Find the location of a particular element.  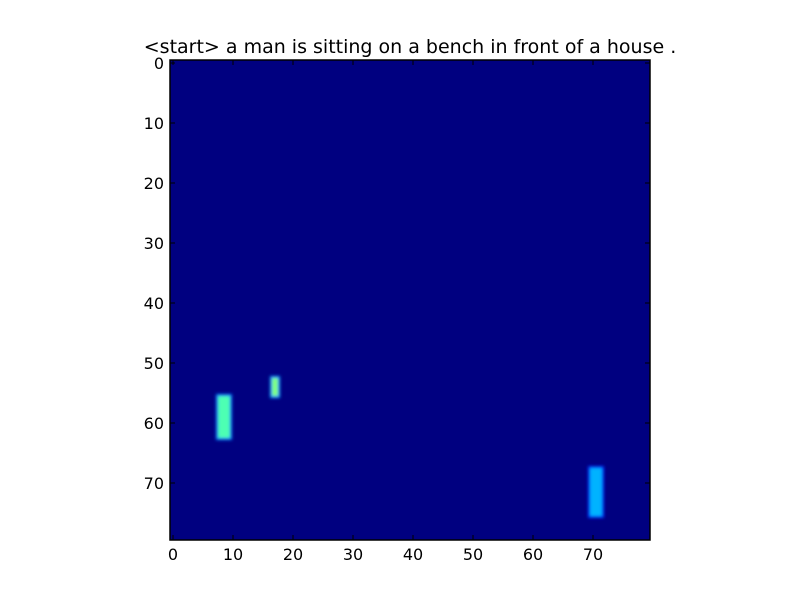

y-tick-label: 30 is located at coordinates (154, 243).